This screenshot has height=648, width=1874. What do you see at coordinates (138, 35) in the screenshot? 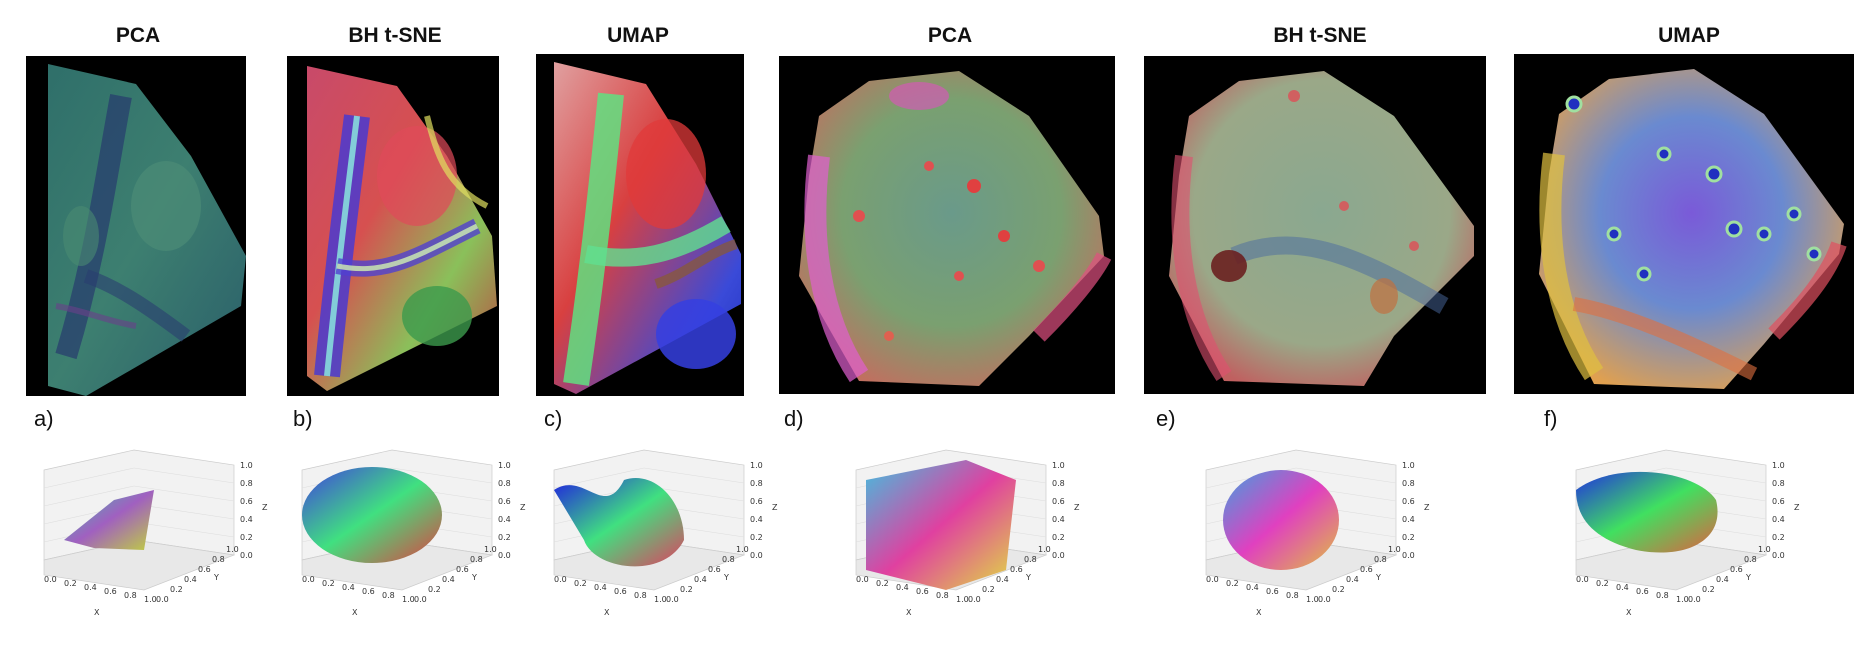
I see `panel-title: PCA` at bounding box center [138, 35].